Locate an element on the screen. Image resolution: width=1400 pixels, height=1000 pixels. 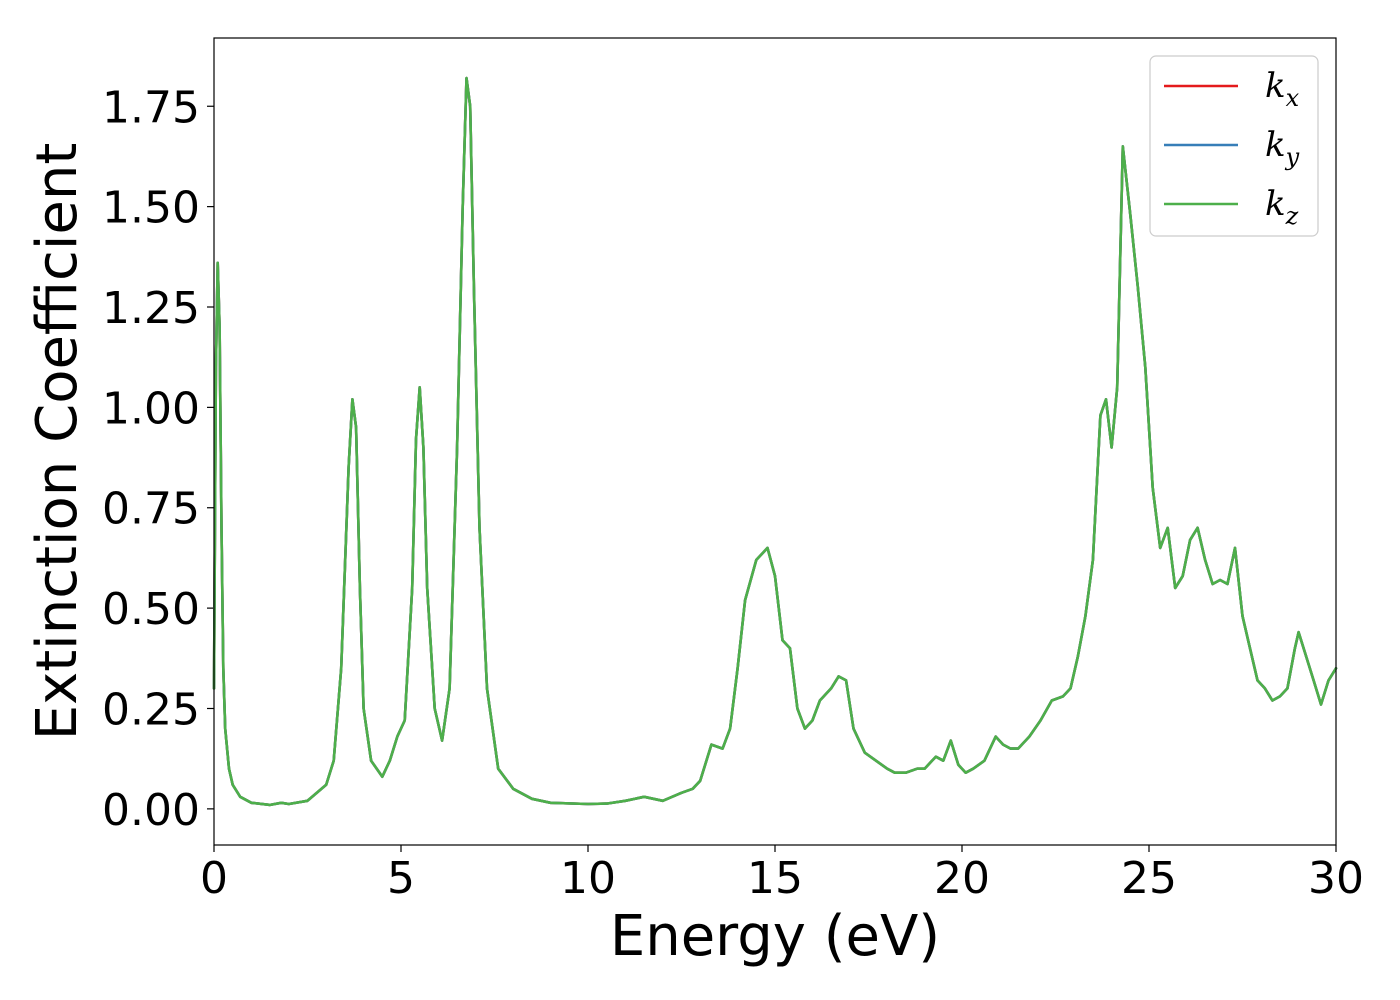
y-tick-label: 0.50 is located at coordinates (151, 609).